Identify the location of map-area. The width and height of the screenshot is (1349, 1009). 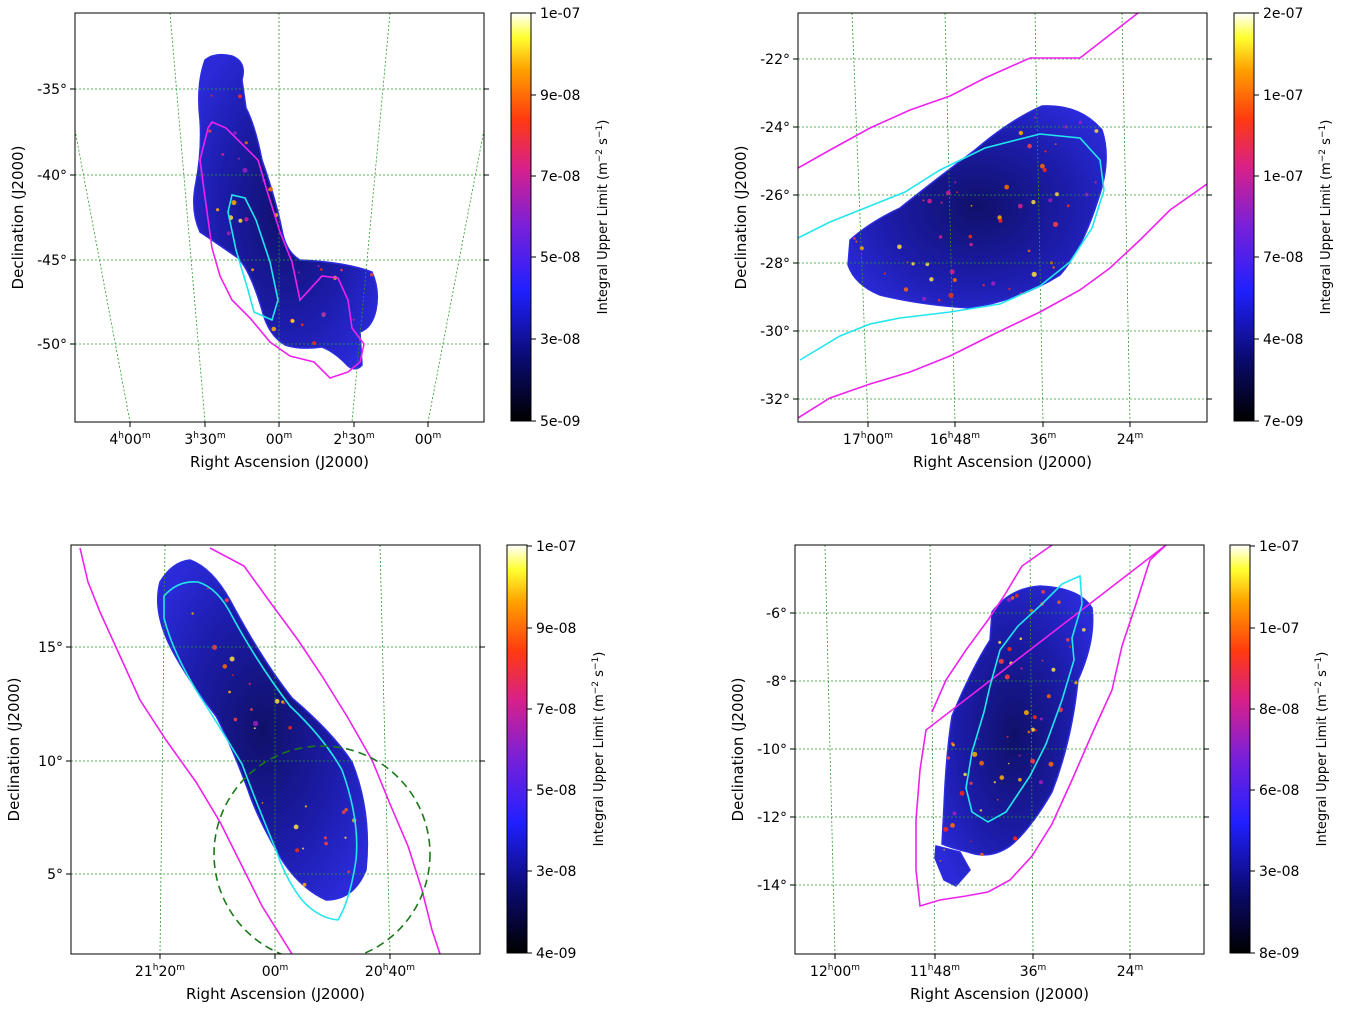
(279, 217).